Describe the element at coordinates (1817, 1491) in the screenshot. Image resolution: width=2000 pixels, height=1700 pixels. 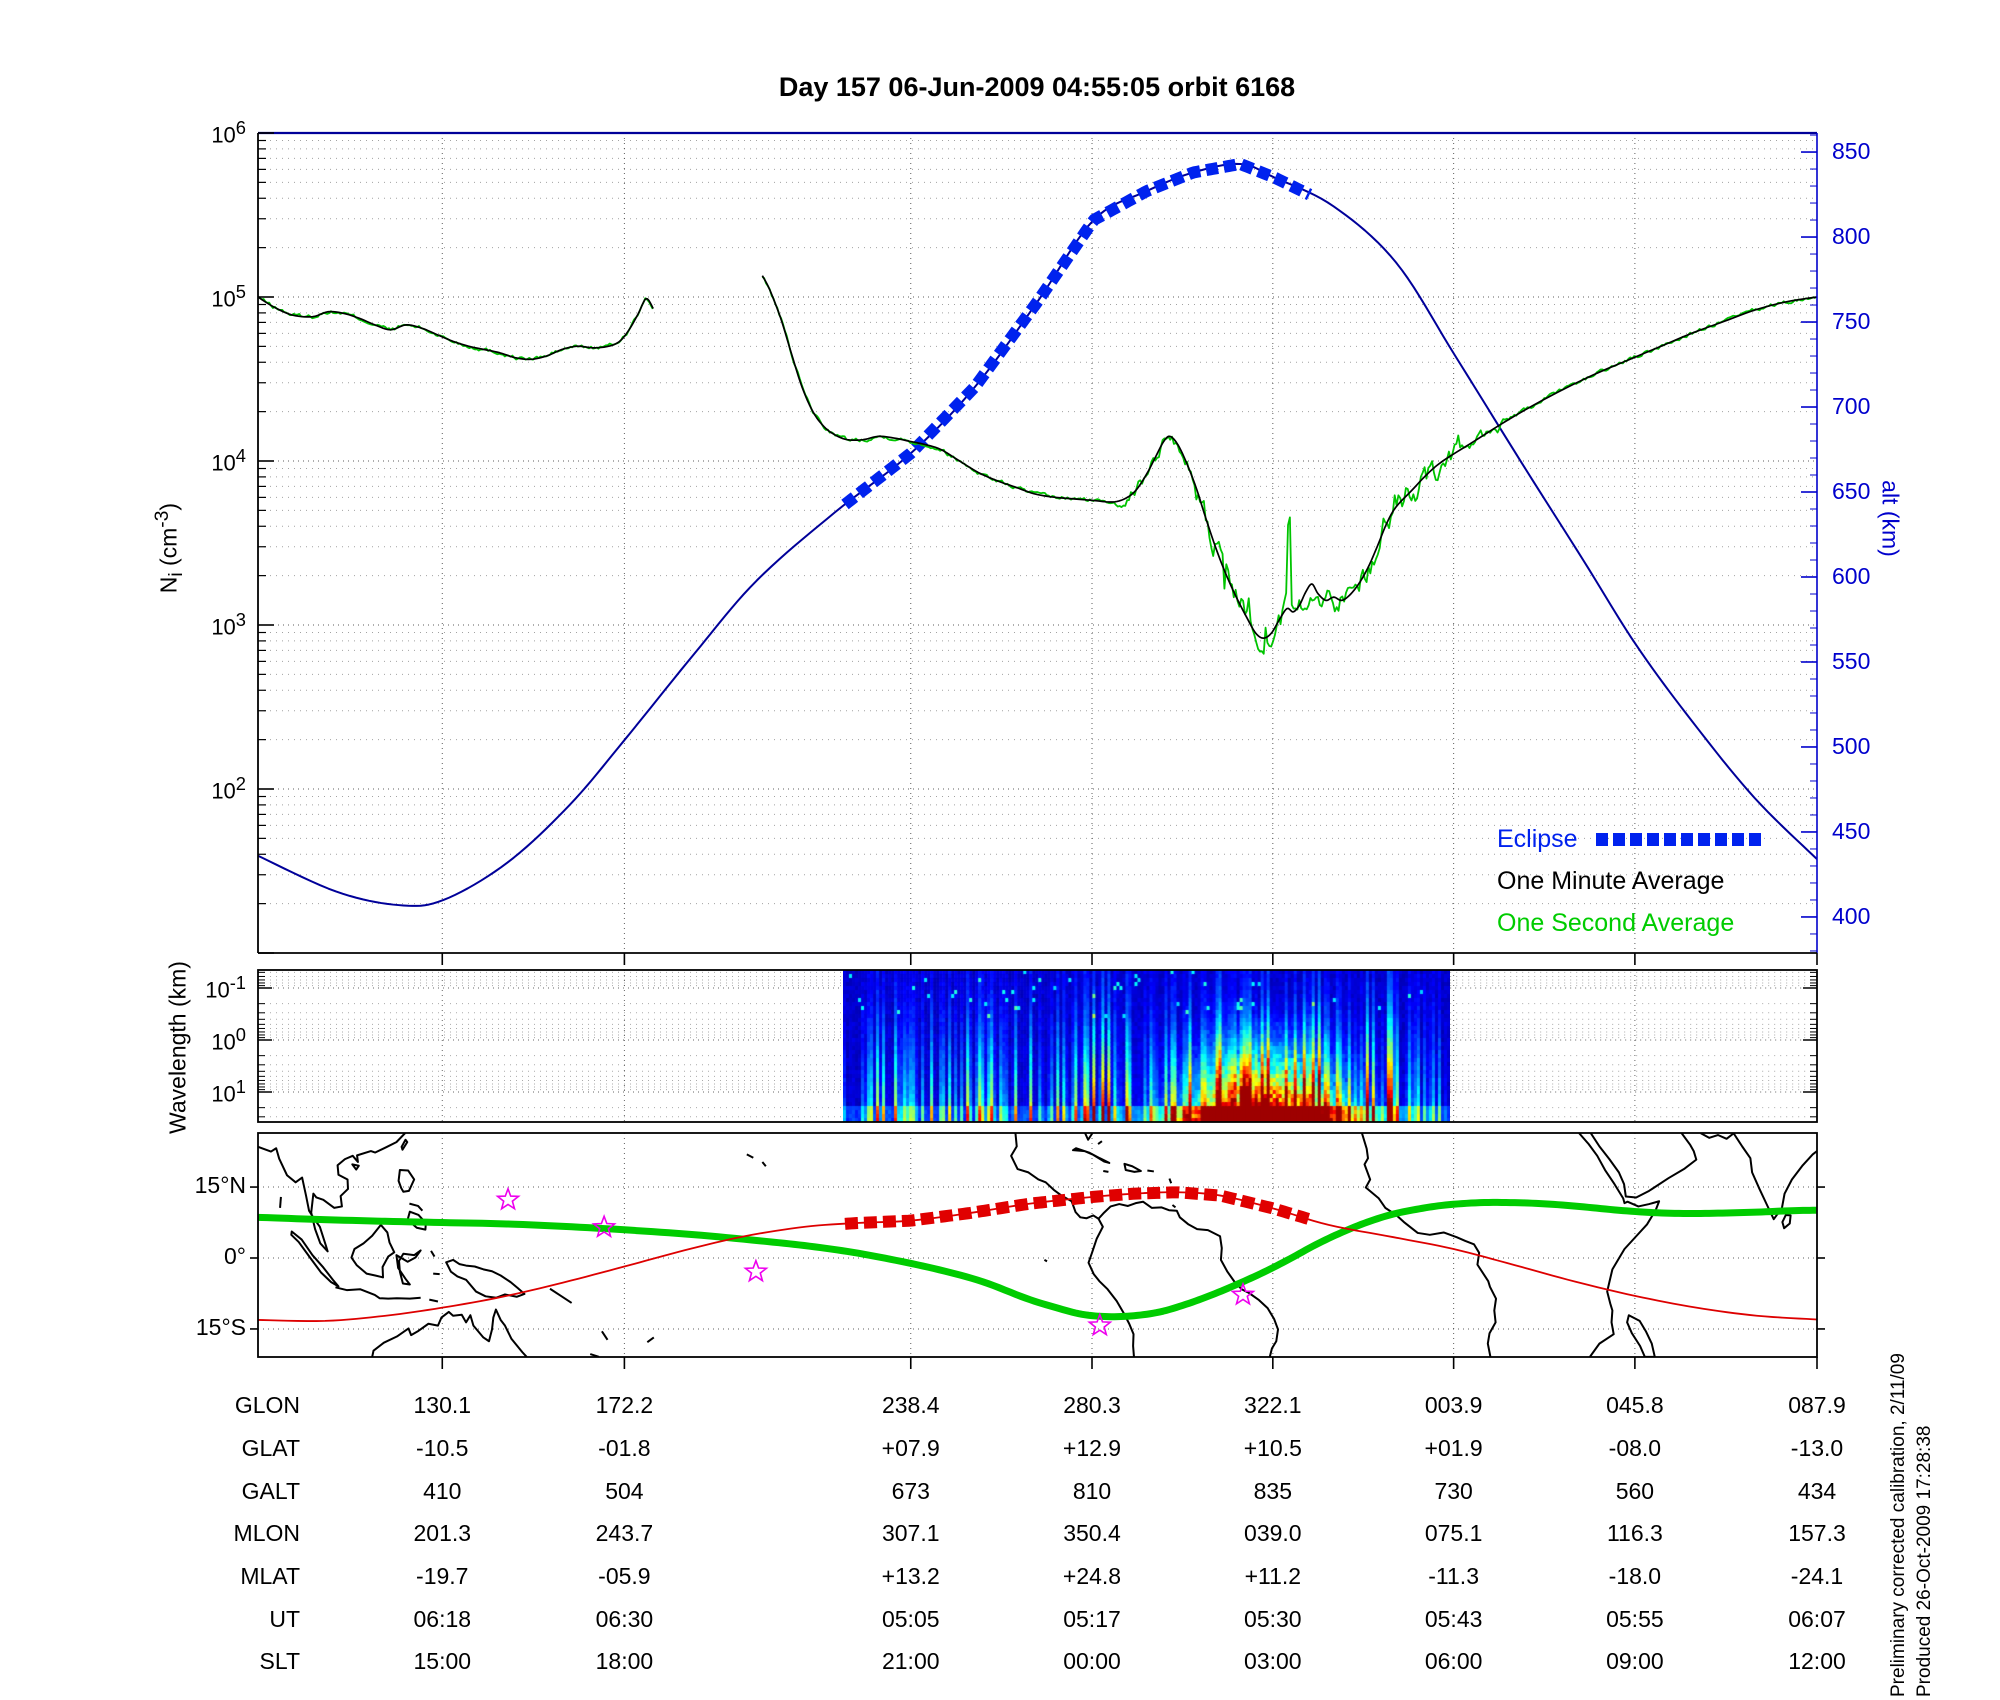
I see `table-cell-galt-7: 434` at that location.